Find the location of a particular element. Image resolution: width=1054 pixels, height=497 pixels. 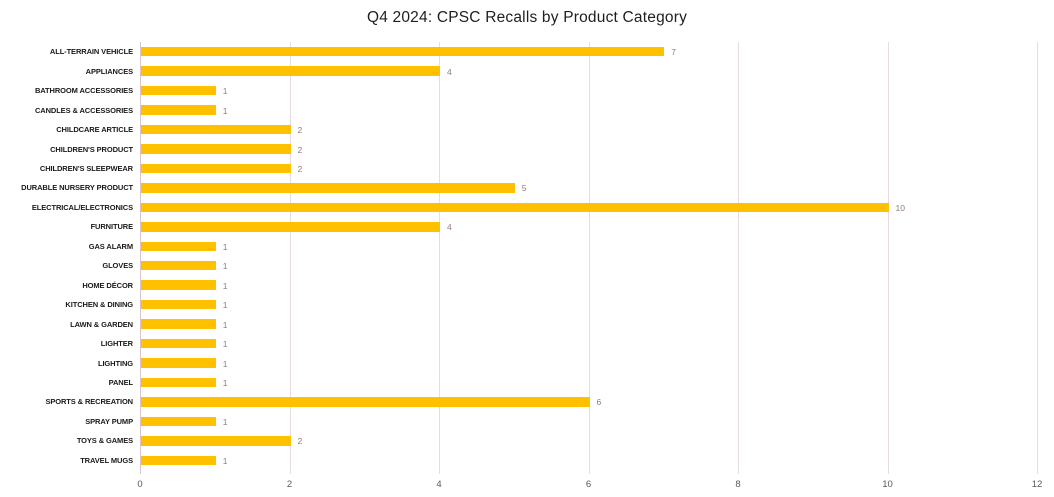

category-label: LAWN & GARDEN is located at coordinates (101, 324).